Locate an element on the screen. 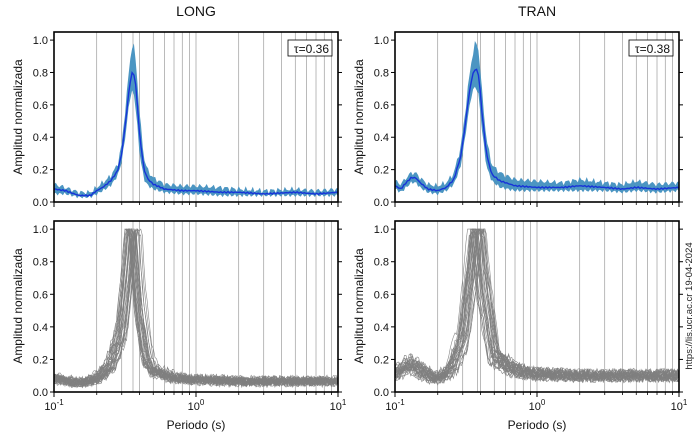  std-band is located at coordinates (537, 118).